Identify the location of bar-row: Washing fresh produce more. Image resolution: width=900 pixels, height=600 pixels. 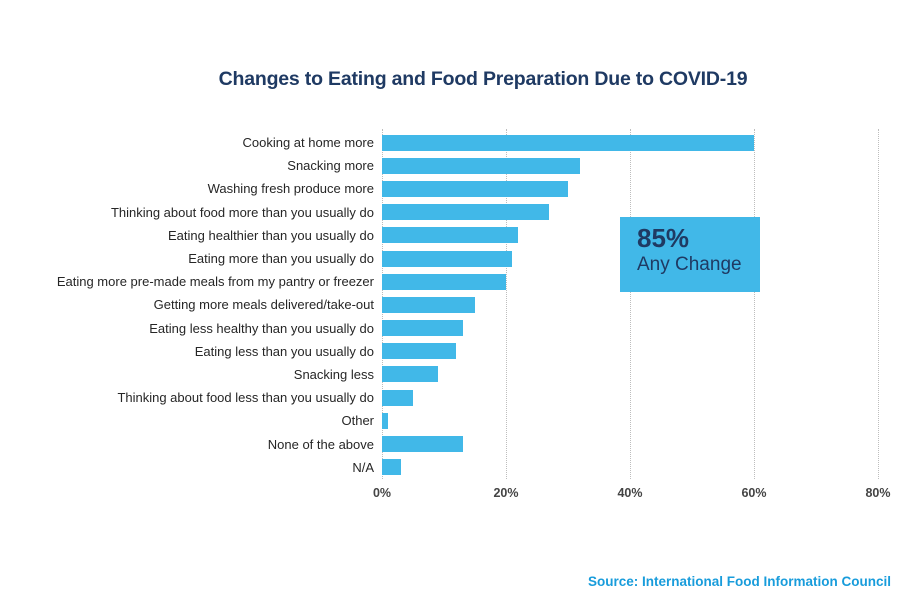
(439, 188).